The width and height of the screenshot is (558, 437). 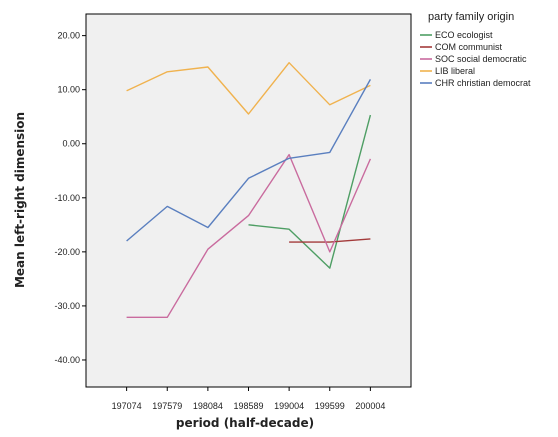 What do you see at coordinates (330, 406) in the screenshot?
I see `x-tick-label: 199599` at bounding box center [330, 406].